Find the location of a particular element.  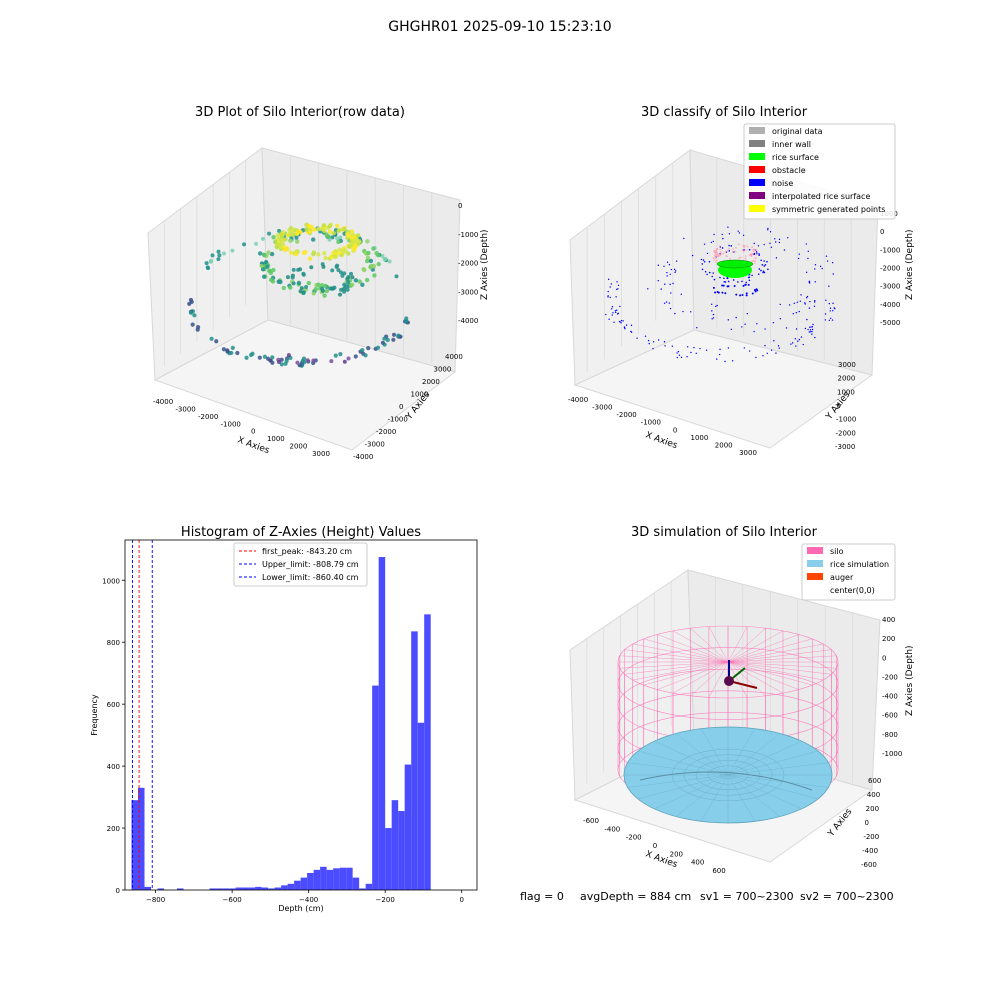

histogram-x-tick-label: −200 is located at coordinates (385, 900).